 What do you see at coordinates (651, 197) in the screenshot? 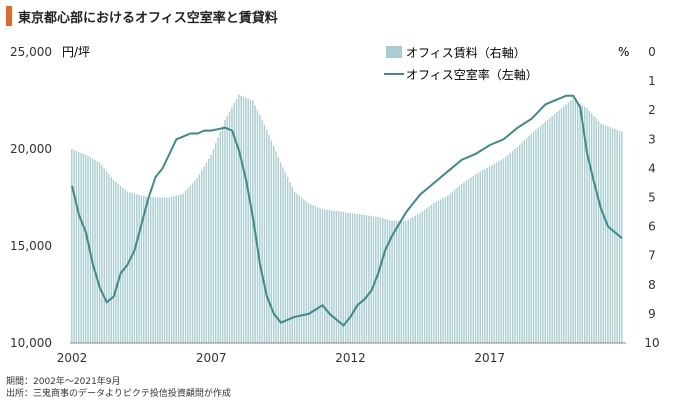
I see `right-axis-ticks: 0 1 2 3 4 5 6 7 8 9 10` at bounding box center [651, 197].